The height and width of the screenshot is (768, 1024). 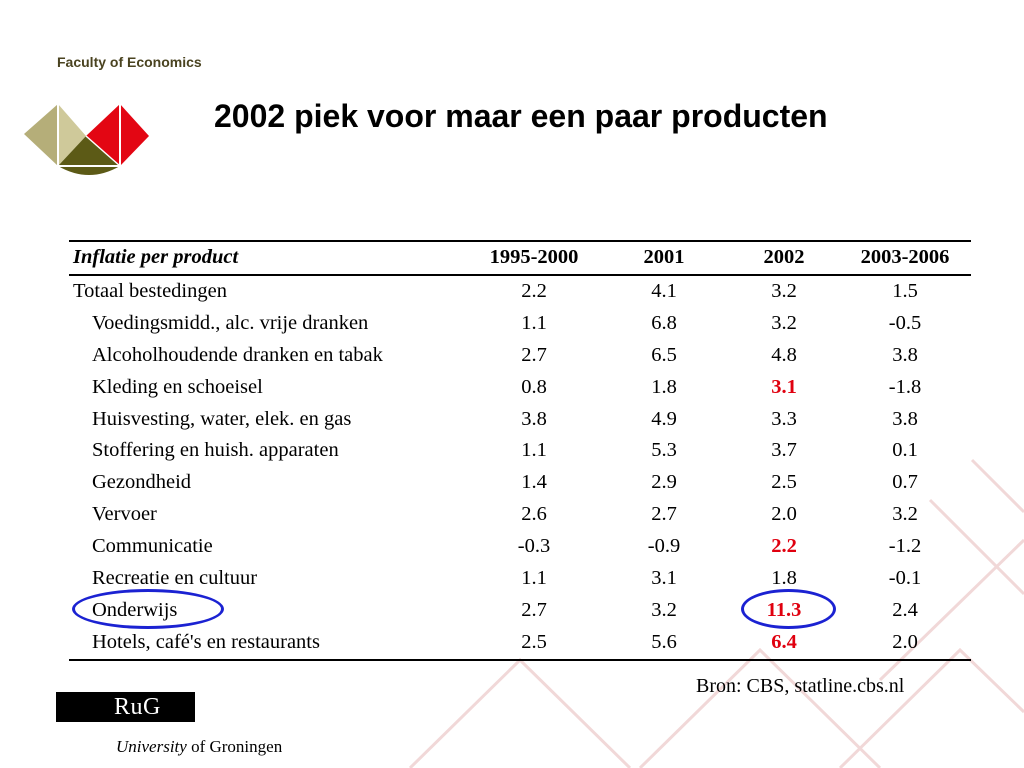 I want to click on value-cell: 6.4, so click(x=784, y=641).